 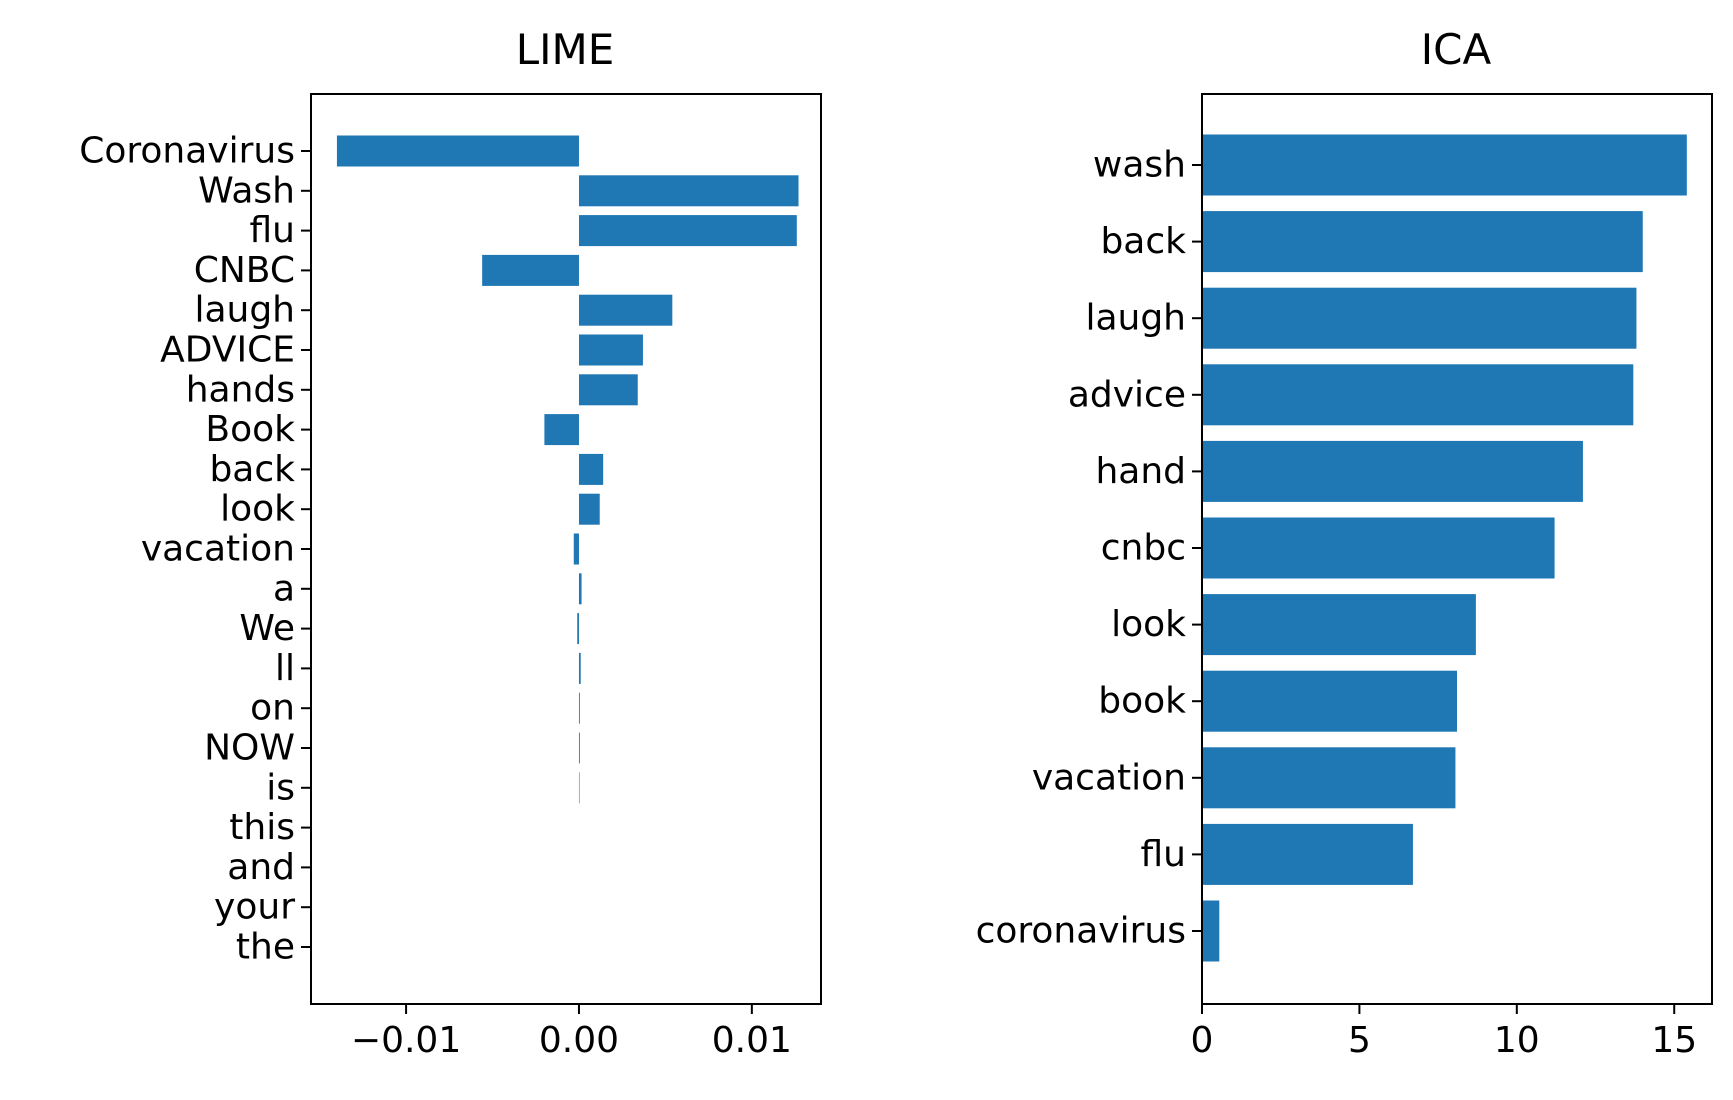 What do you see at coordinates (1202, 1040) in the screenshot?
I see `ica-xtick-label: 0` at bounding box center [1202, 1040].